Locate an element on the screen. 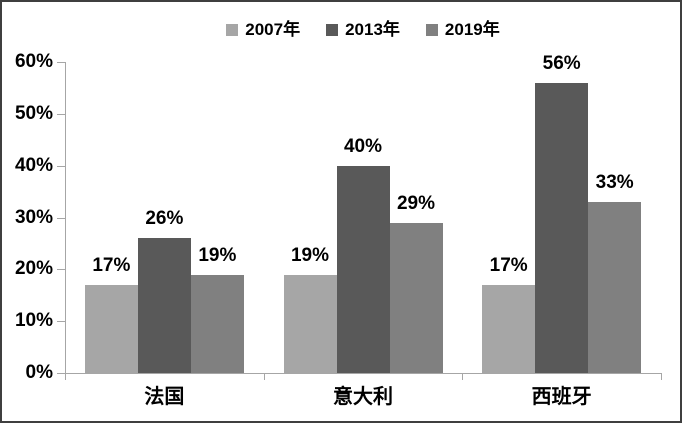 This screenshot has width=682, height=423. legend-item: 2013年 is located at coordinates (363, 30).